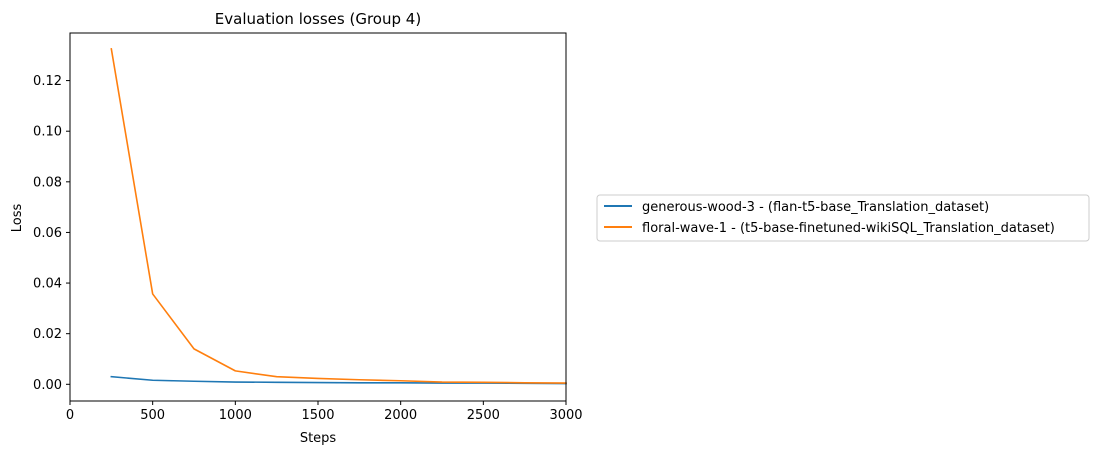  What do you see at coordinates (317, 415) in the screenshot?
I see `x-tick-label: 1500` at bounding box center [317, 415].